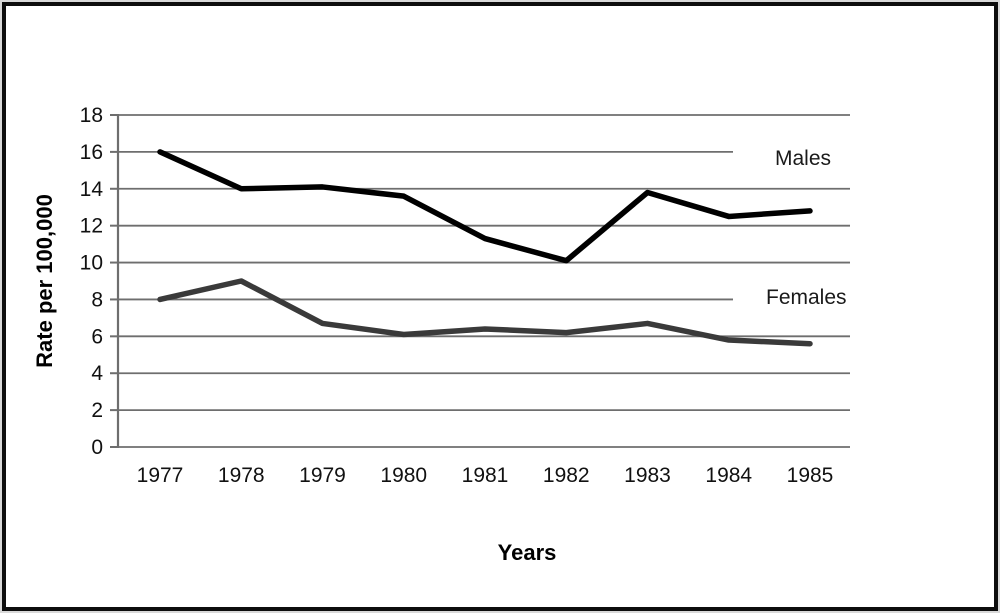 The width and height of the screenshot is (1000, 613). I want to click on x-tick-label-1980: 1980, so click(403, 475).